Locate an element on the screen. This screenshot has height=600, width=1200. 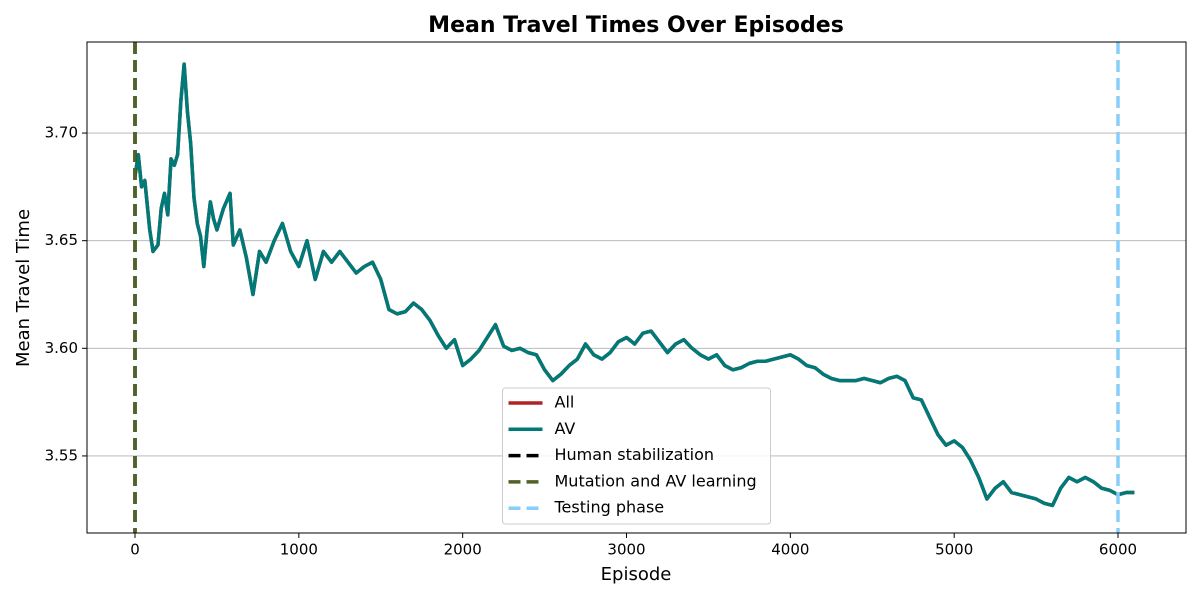
legend-label: Human stabilization is located at coordinates (635, 454).